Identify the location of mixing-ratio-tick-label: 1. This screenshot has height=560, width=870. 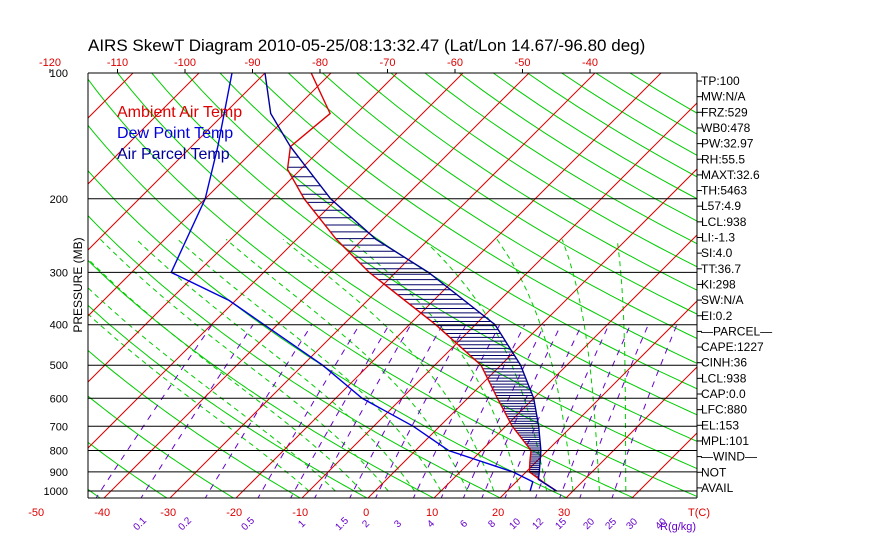
(302, 524).